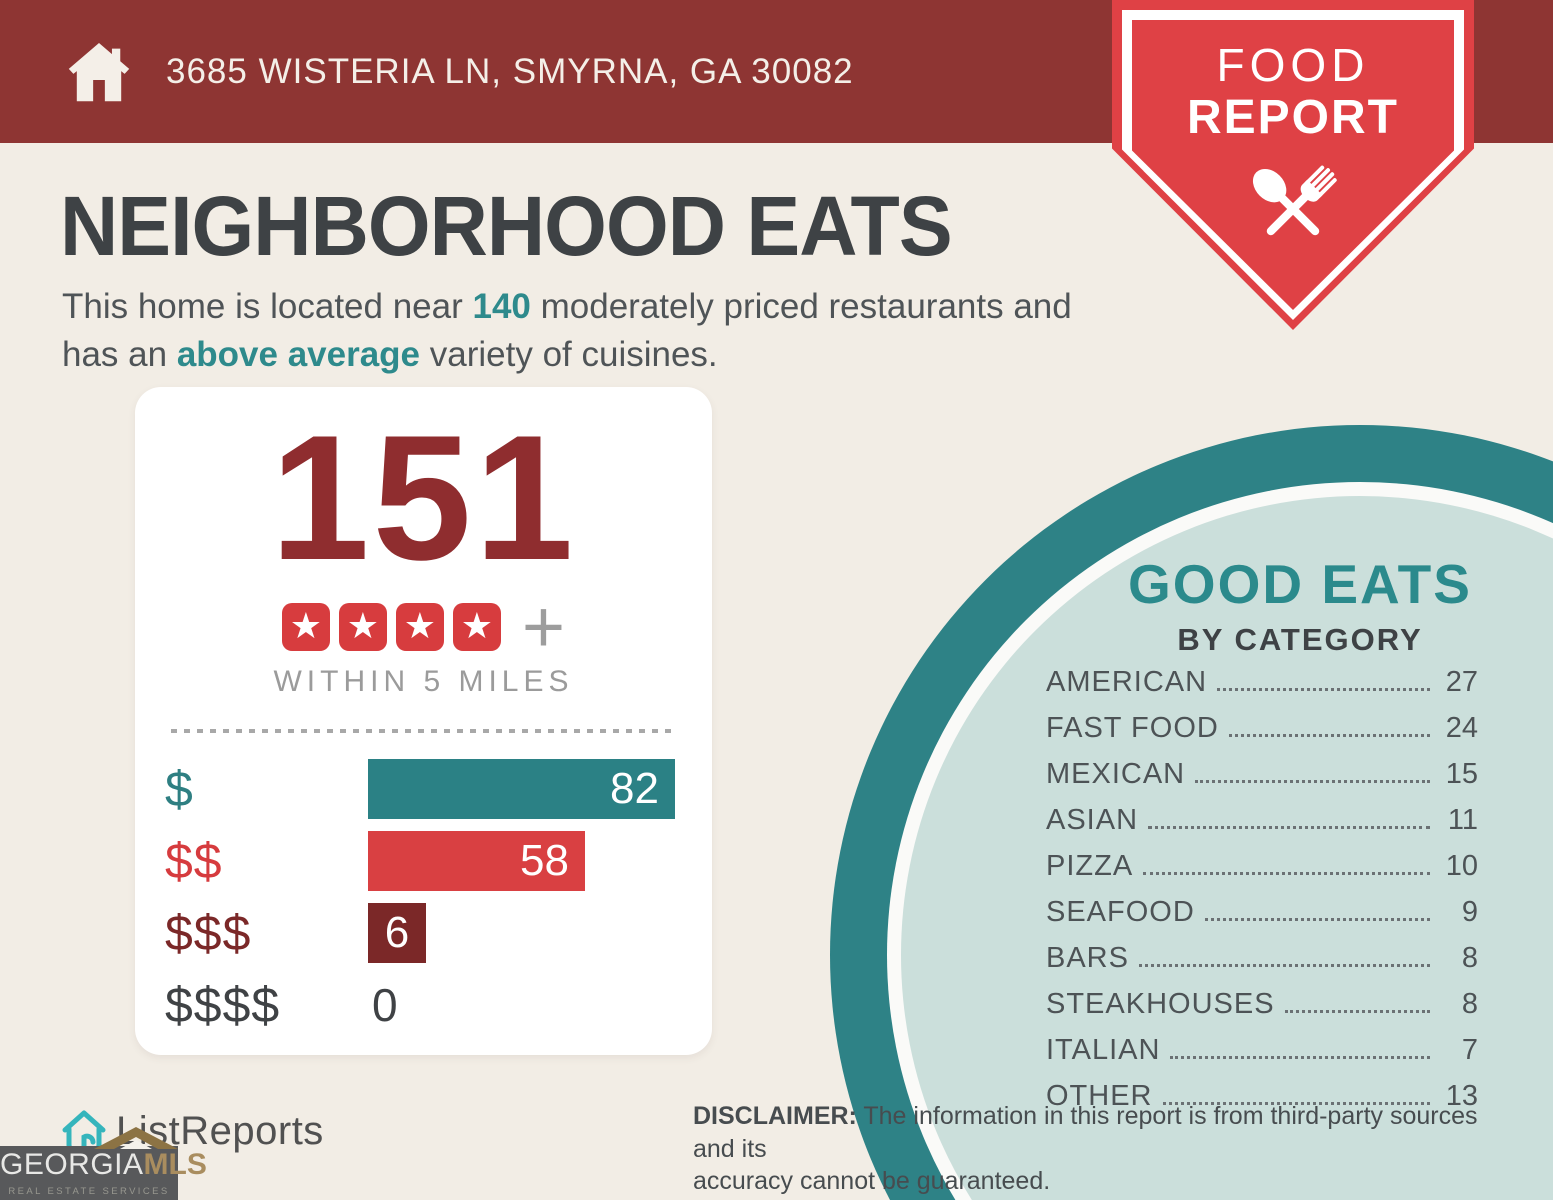 The width and height of the screenshot is (1553, 1200). I want to click on listreports-logo: ListReports, so click(192, 1131).